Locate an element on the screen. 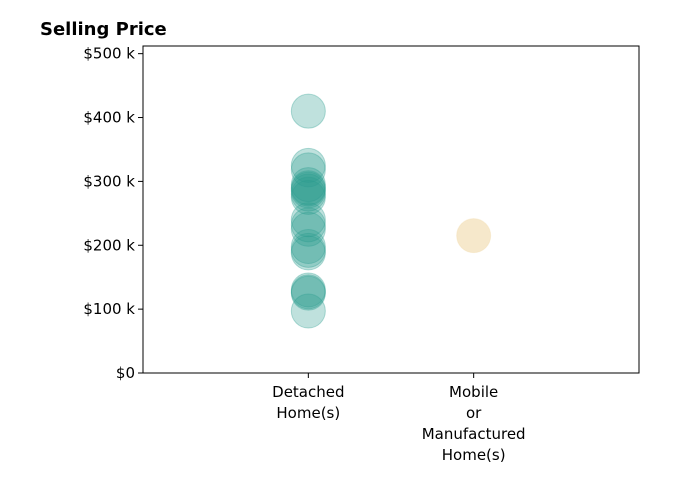 Image resolution: width=679 pixels, height=503 pixels. y-tick-label: $400 k is located at coordinates (109, 118).